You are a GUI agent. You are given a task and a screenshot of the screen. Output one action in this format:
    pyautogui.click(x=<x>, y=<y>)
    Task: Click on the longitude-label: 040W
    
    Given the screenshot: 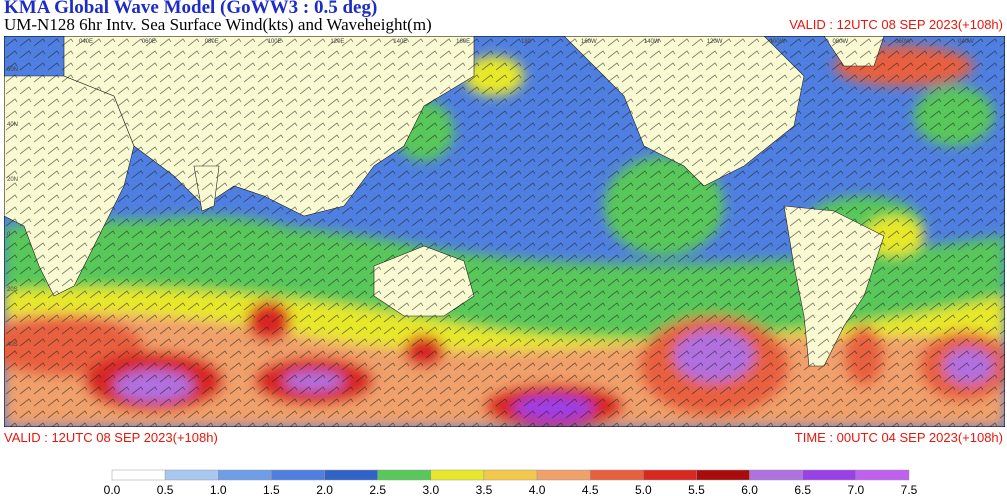 What is the action you would take?
    pyautogui.click(x=966, y=42)
    